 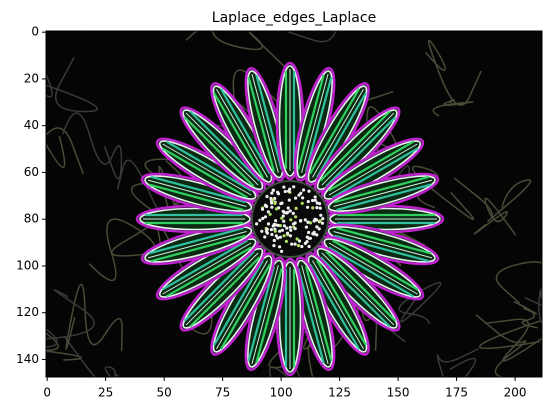 What do you see at coordinates (105, 393) in the screenshot?
I see `x-tick-label: 25` at bounding box center [105, 393].